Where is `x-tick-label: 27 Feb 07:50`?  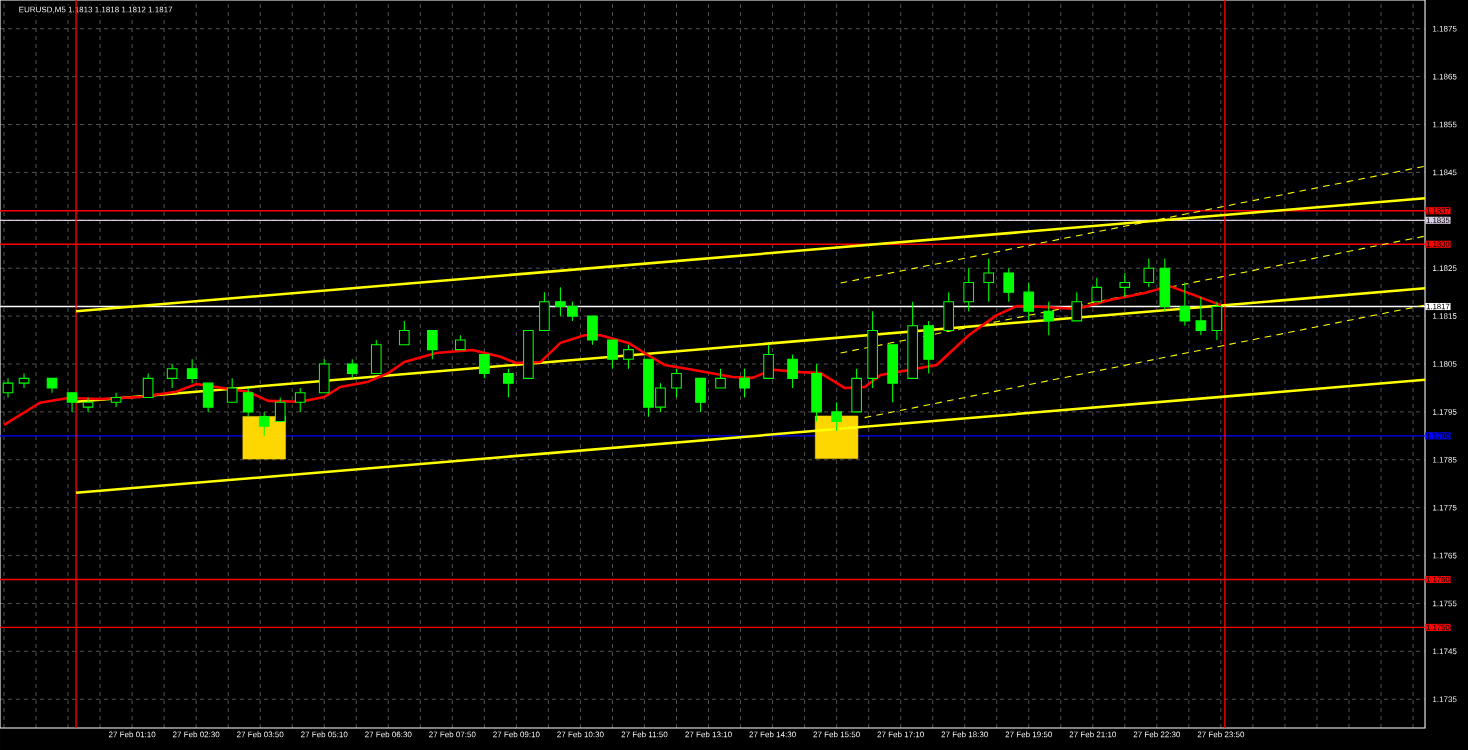
x-tick-label: 27 Feb 07:50 is located at coordinates (452, 734).